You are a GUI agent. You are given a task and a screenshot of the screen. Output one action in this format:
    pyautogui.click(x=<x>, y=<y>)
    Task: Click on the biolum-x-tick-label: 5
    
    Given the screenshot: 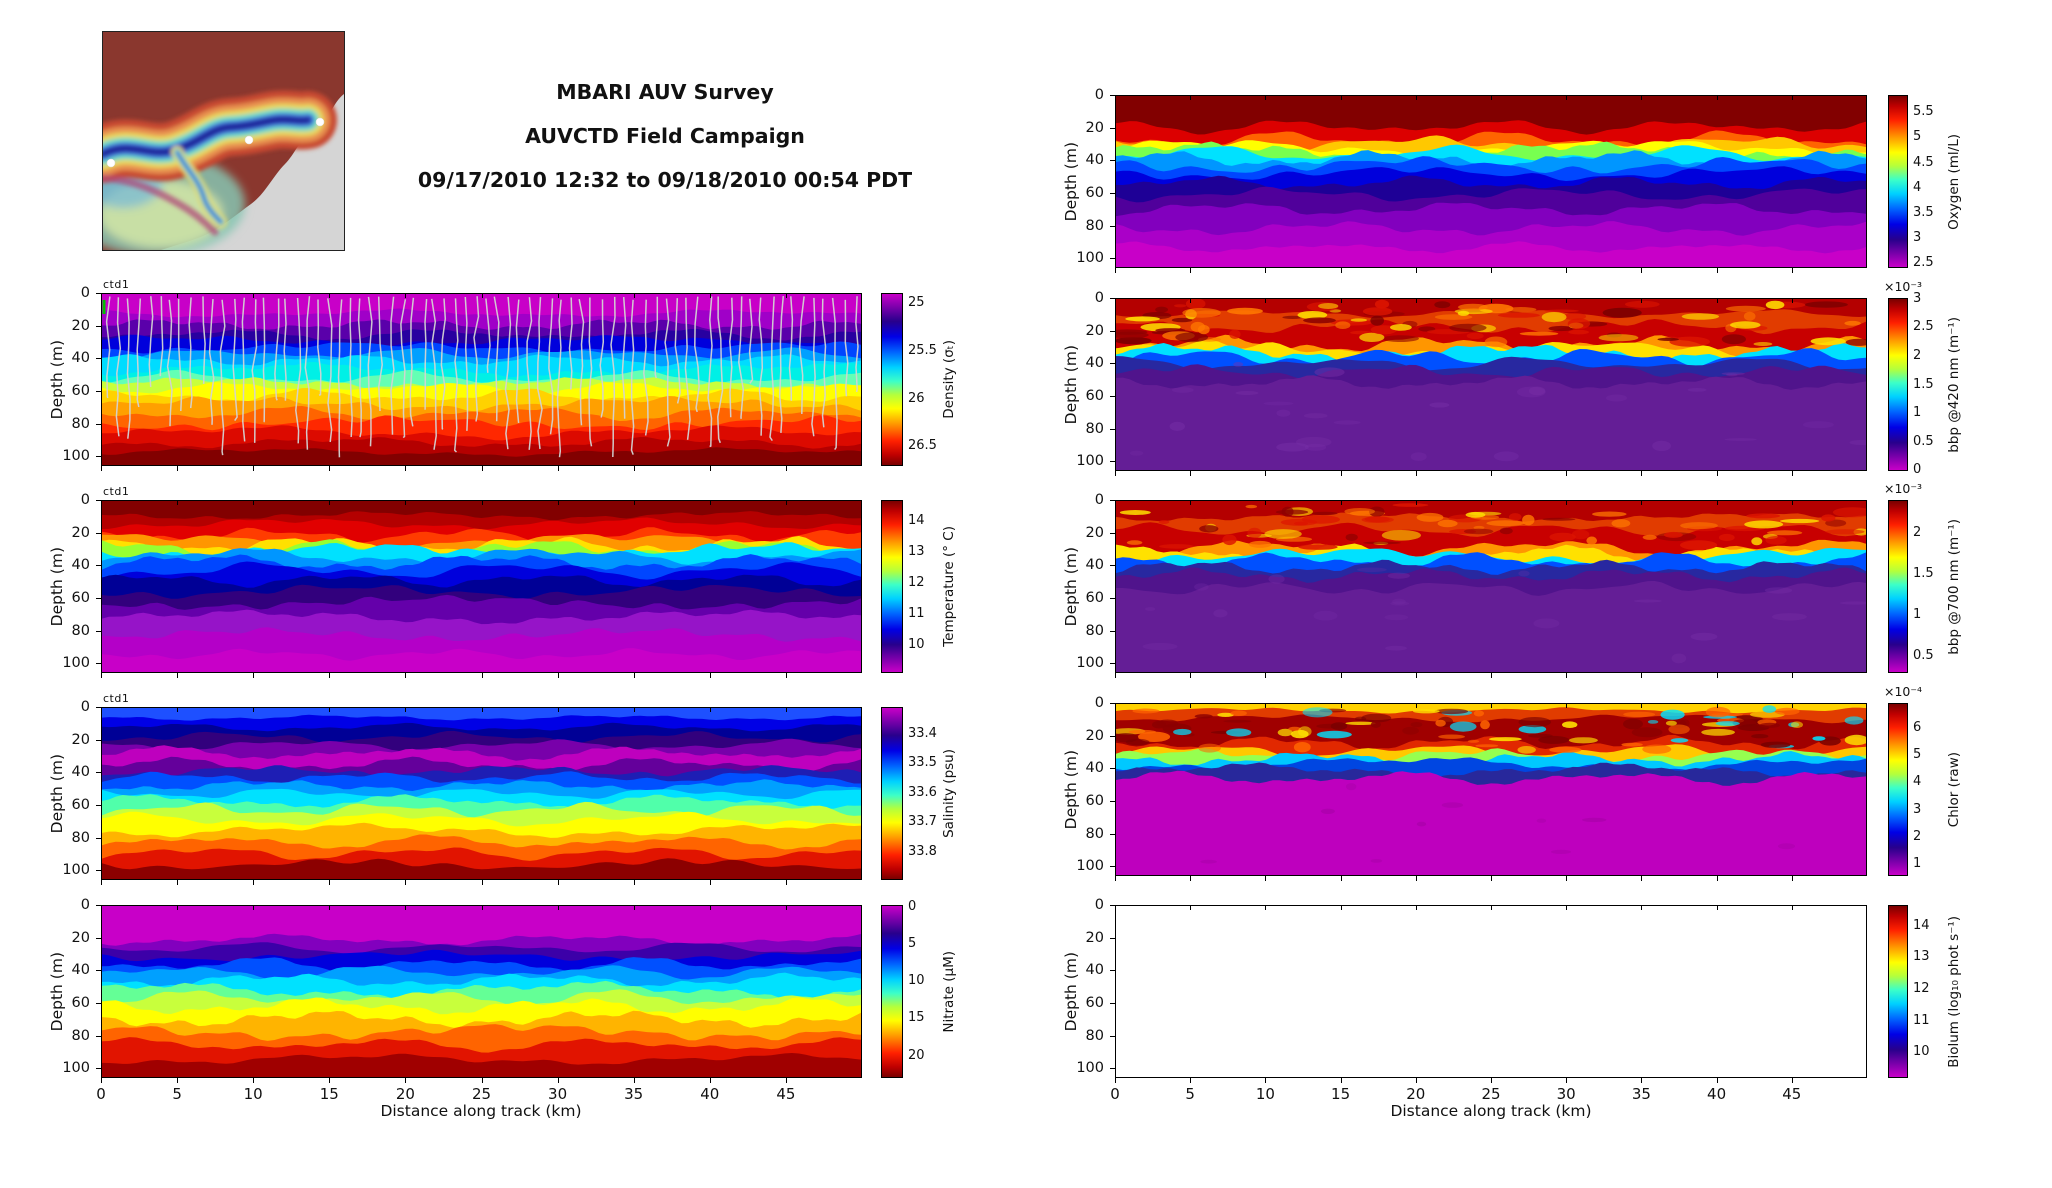 What is the action you would take?
    pyautogui.click(x=1190, y=1094)
    